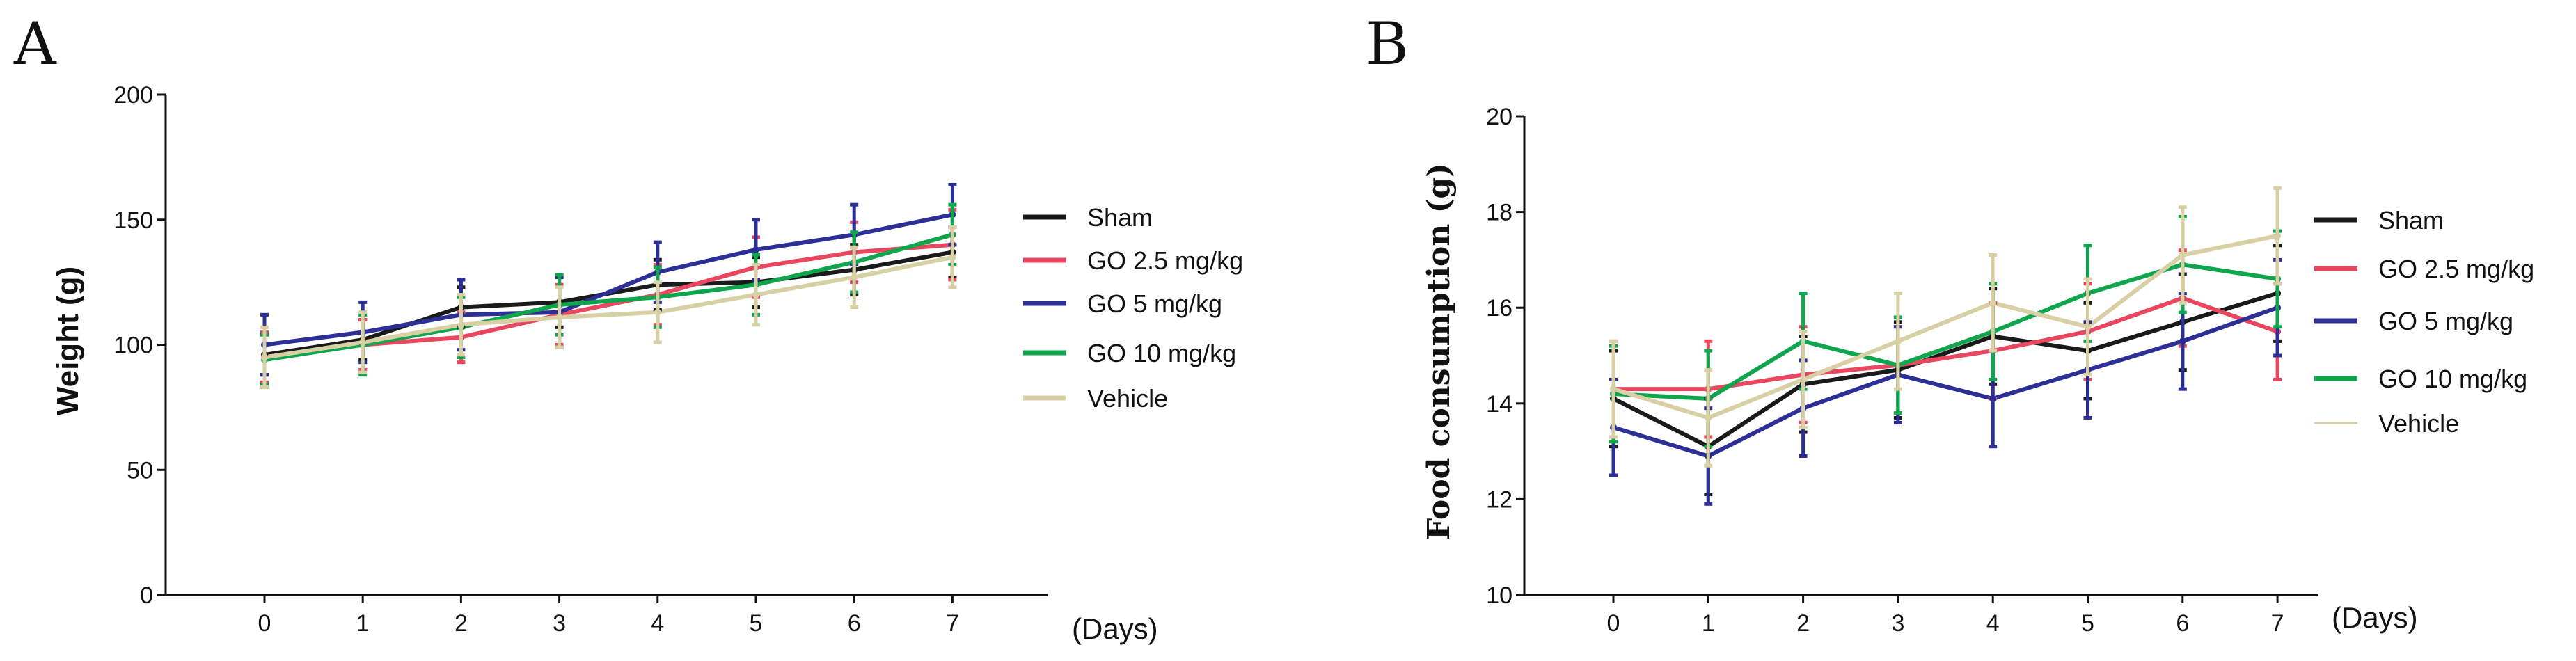 The width and height of the screenshot is (2576, 661). Describe the element at coordinates (1387, 44) in the screenshot. I see `panel-letter-b: B` at that location.